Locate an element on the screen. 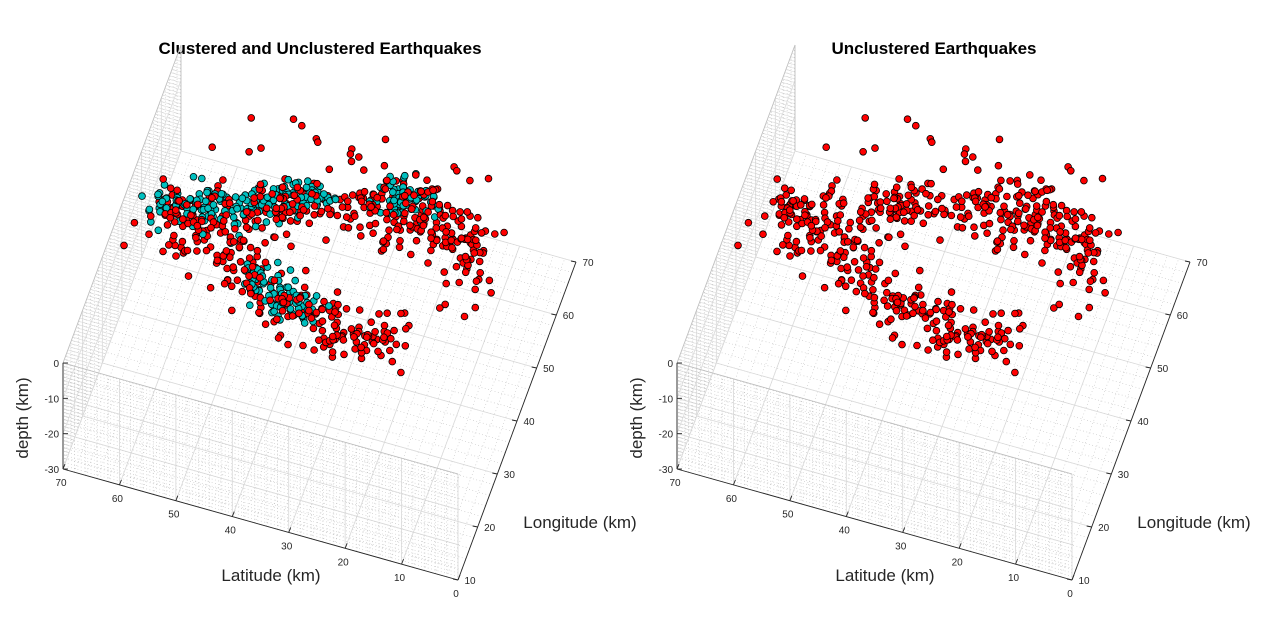  latitude-tick-label: 50 is located at coordinates (788, 515).